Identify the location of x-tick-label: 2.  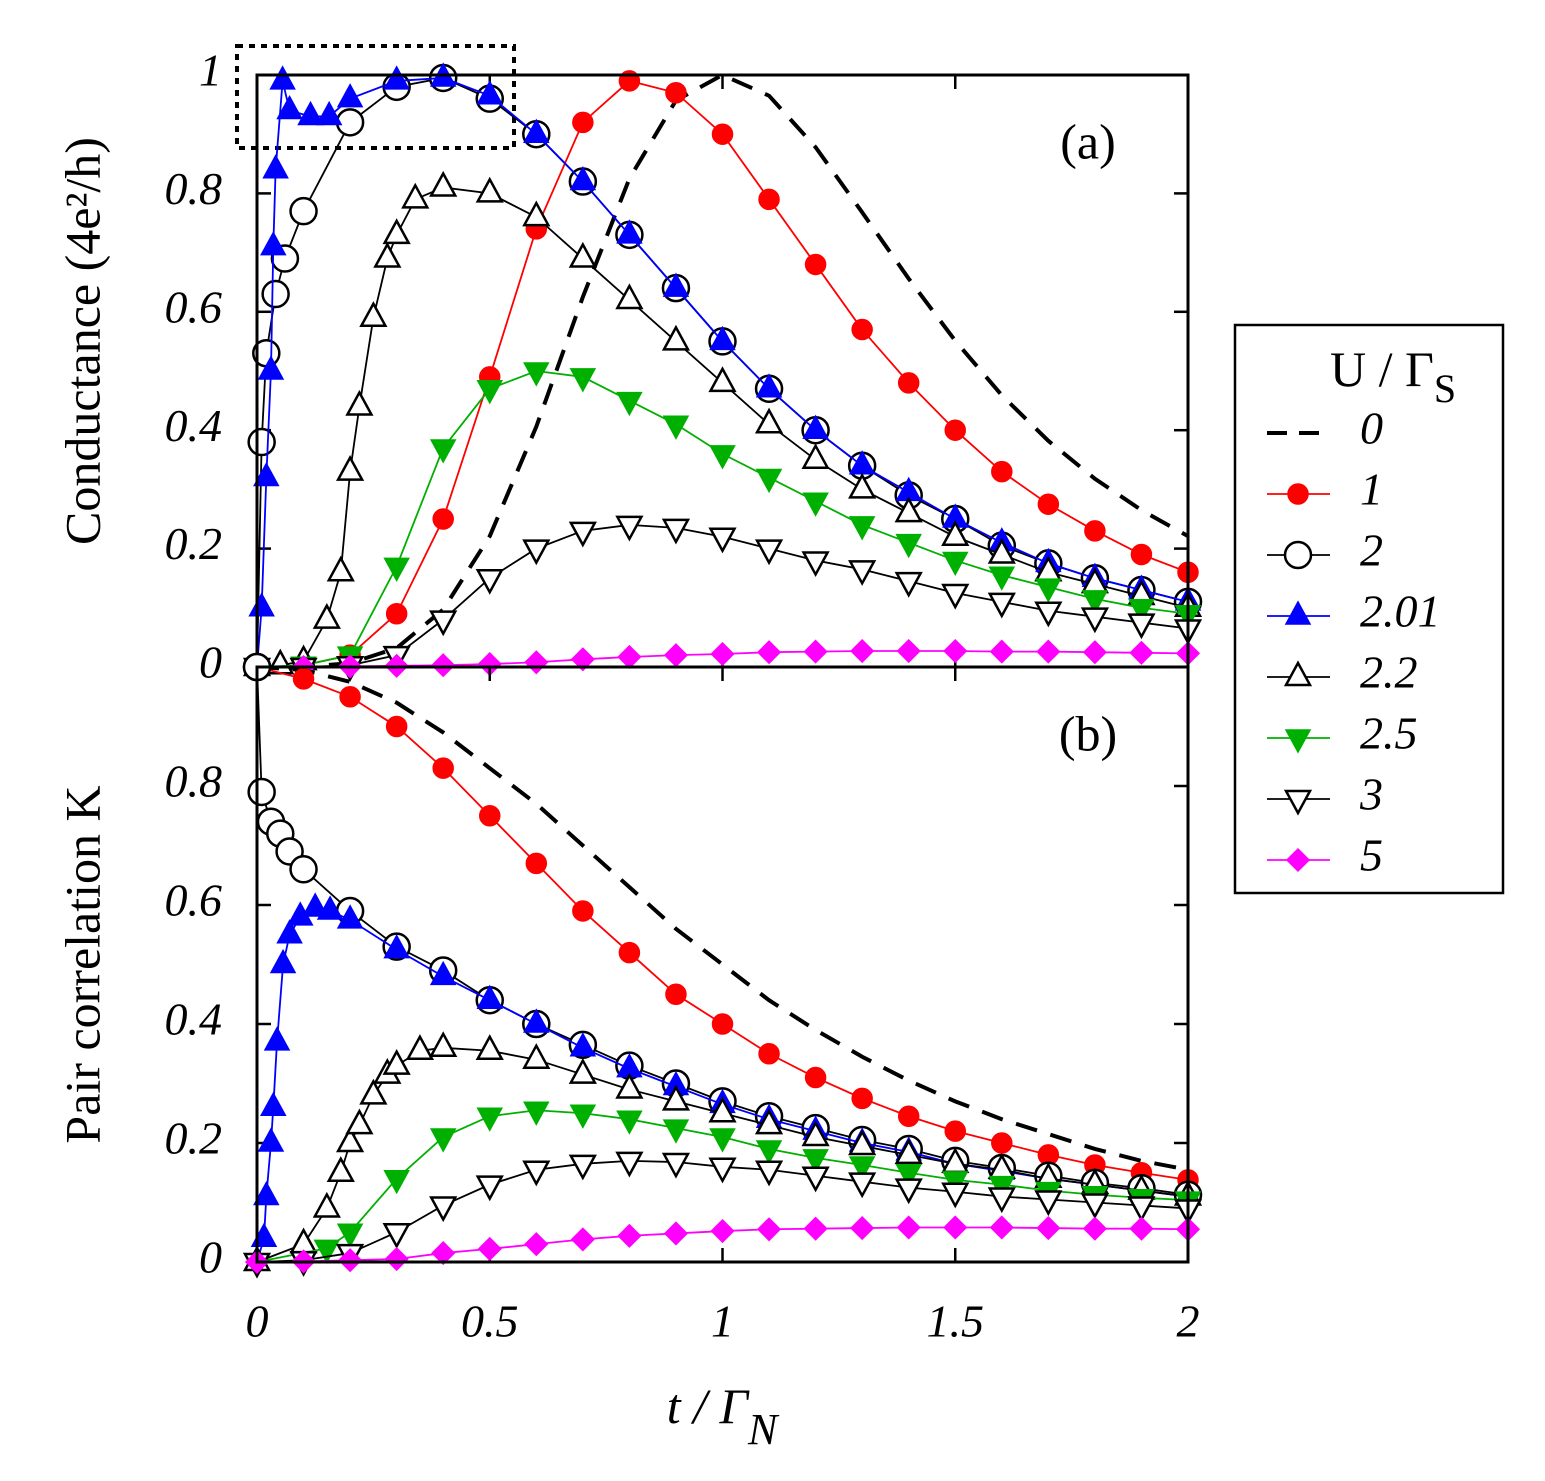
(1188, 1321).